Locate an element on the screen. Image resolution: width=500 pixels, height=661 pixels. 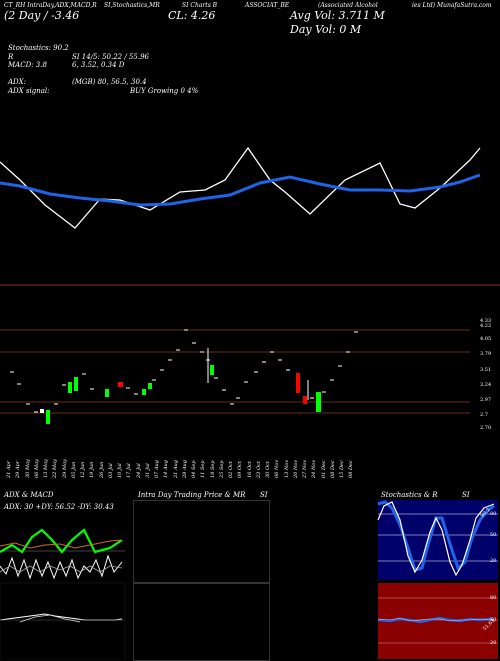
ema-line is located at coordinates (240, 190).